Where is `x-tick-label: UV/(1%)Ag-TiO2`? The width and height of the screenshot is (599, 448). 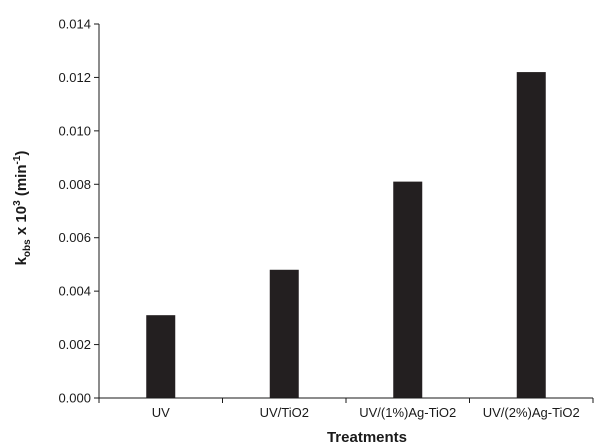 x-tick-label: UV/(1%)Ag-TiO2 is located at coordinates (407, 412).